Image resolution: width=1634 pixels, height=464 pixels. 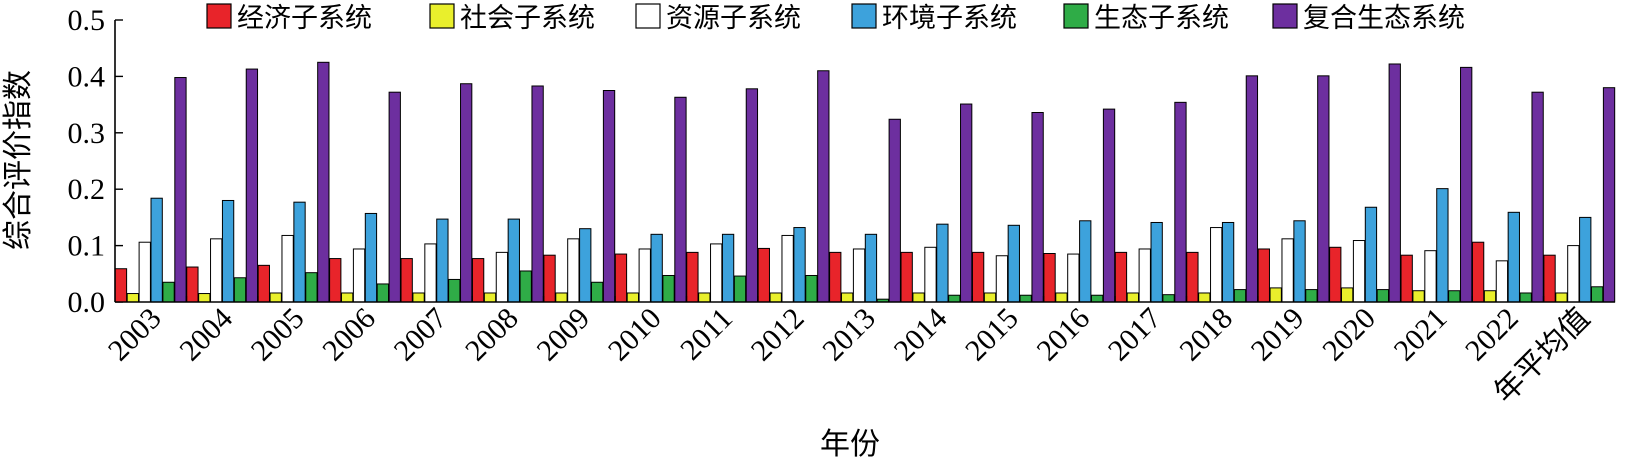 I want to click on y-tick-label: 0.2, so click(x=87, y=189).